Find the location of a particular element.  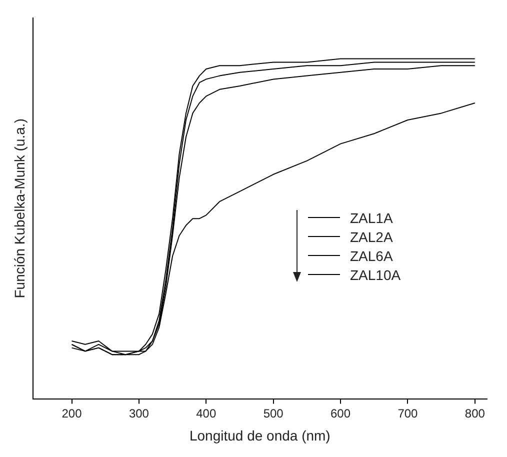

y-axis-title: Función Kubelka-Munk (u.a.) is located at coordinates (19, 208).